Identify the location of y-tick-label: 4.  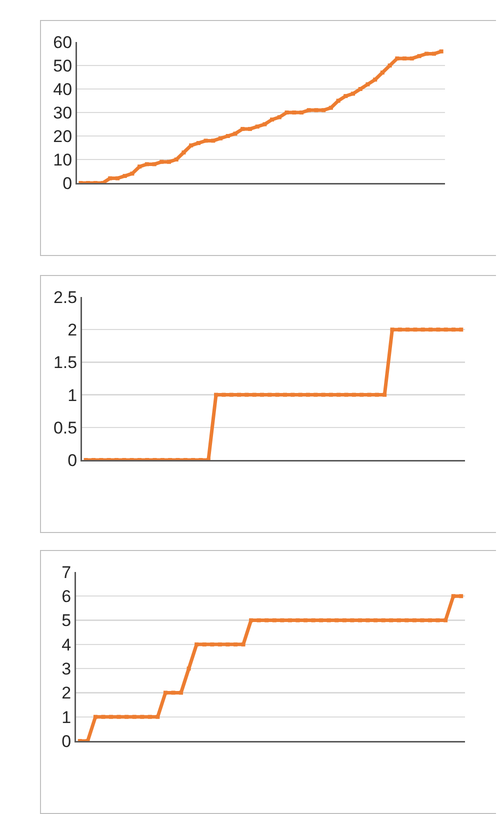
(67, 644).